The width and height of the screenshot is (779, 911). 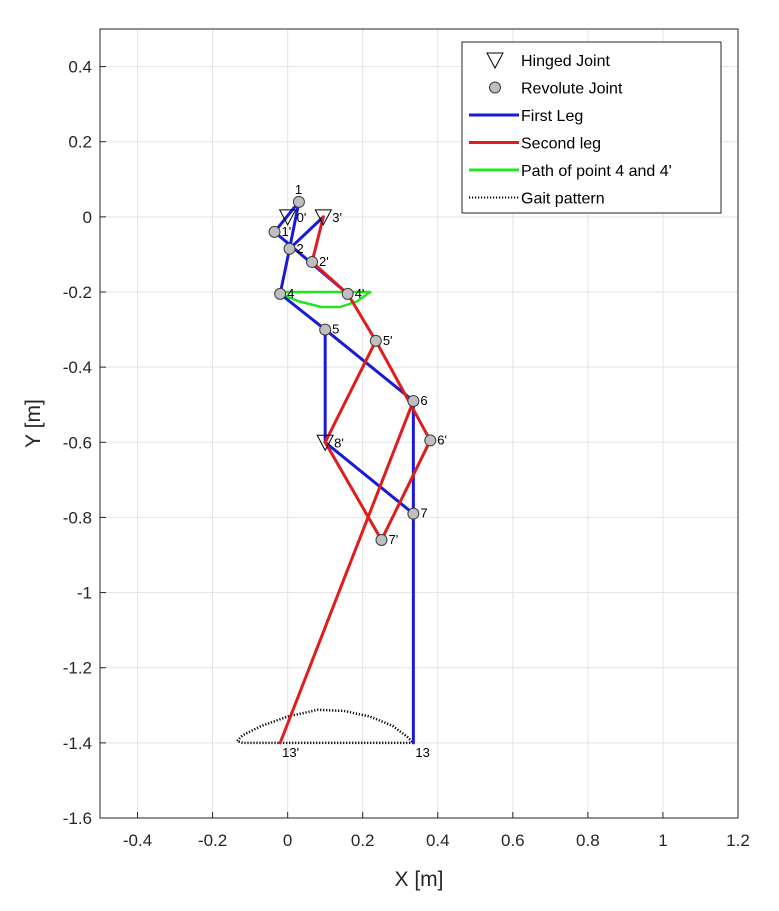 I want to click on foot-point-label: 13, so click(x=422, y=752).